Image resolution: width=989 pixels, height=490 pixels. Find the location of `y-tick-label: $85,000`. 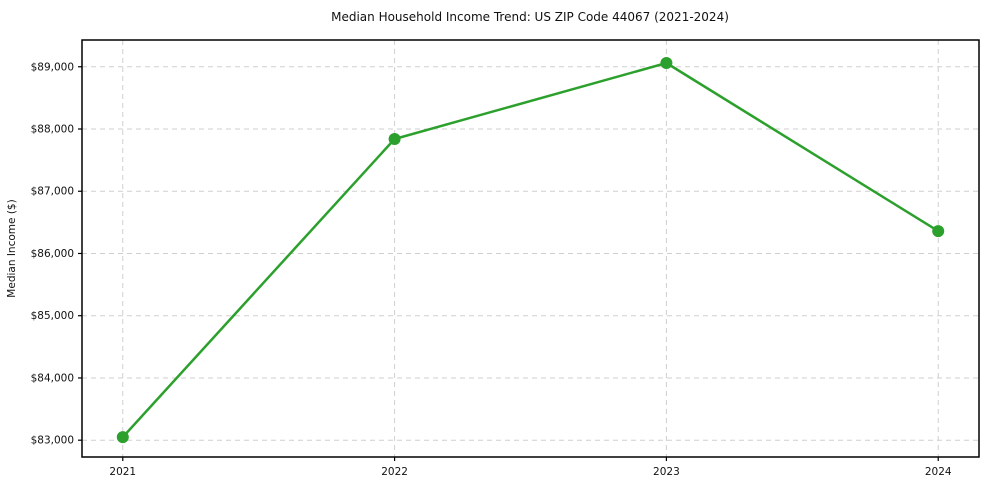

y-tick-label: $85,000 is located at coordinates (52, 316).